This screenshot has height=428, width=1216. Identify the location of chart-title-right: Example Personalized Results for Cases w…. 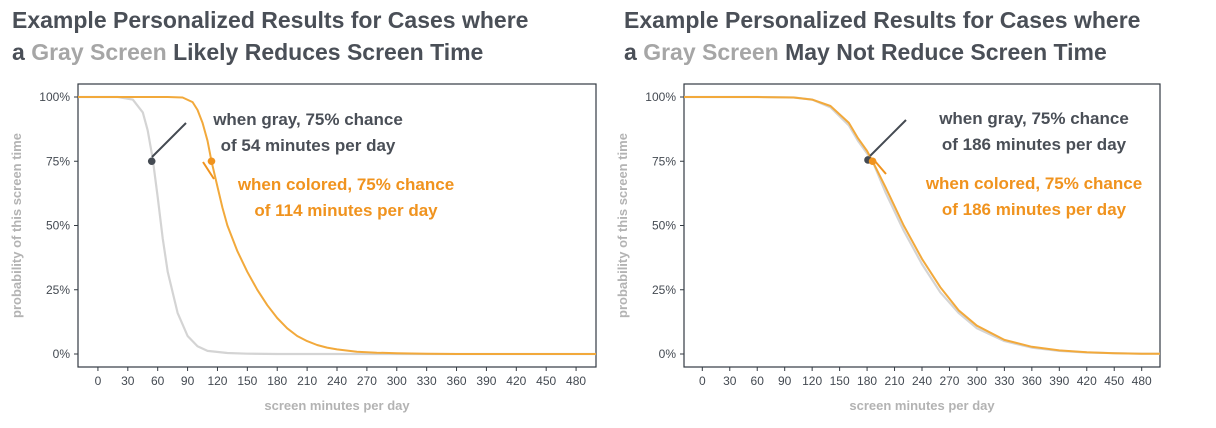
(882, 36).